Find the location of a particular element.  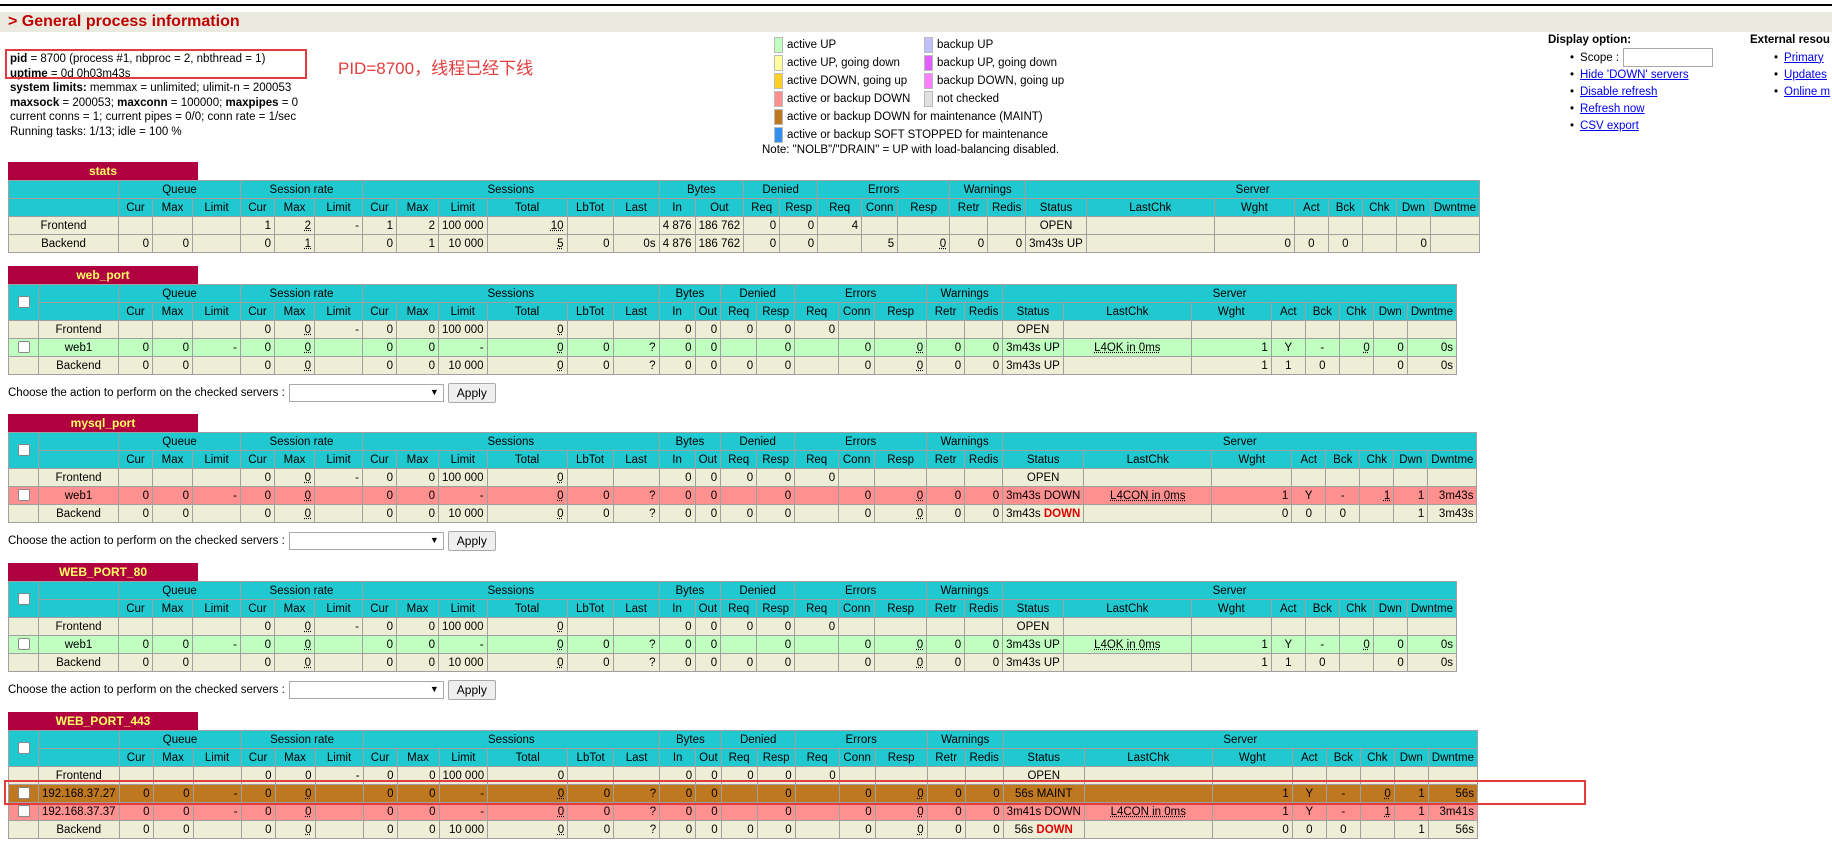

online-manual-link: Online m is located at coordinates (1807, 91).